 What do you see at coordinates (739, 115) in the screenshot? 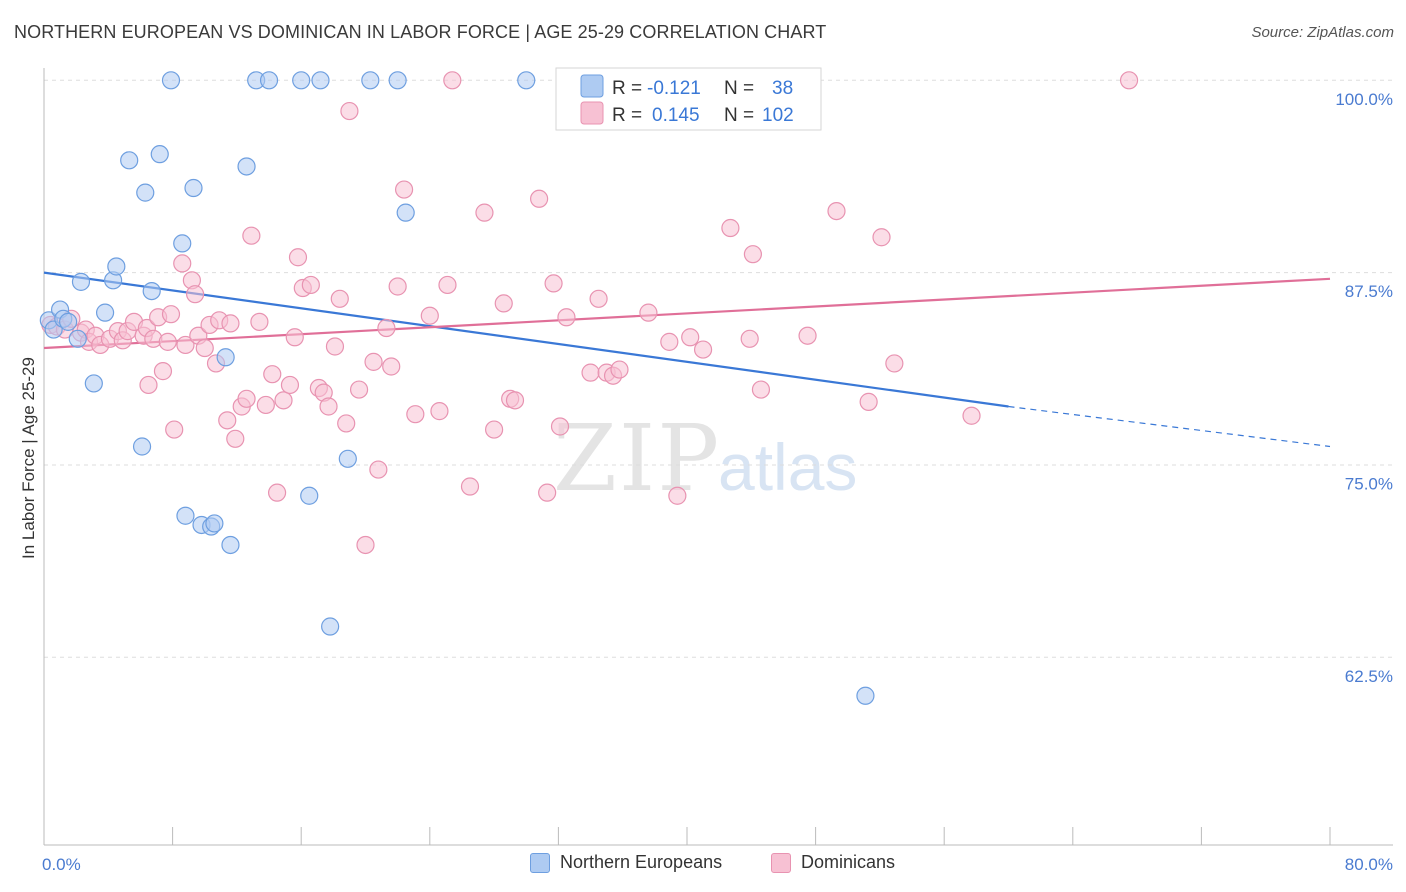
I see `legend-n-label-2: N =` at bounding box center [739, 115].